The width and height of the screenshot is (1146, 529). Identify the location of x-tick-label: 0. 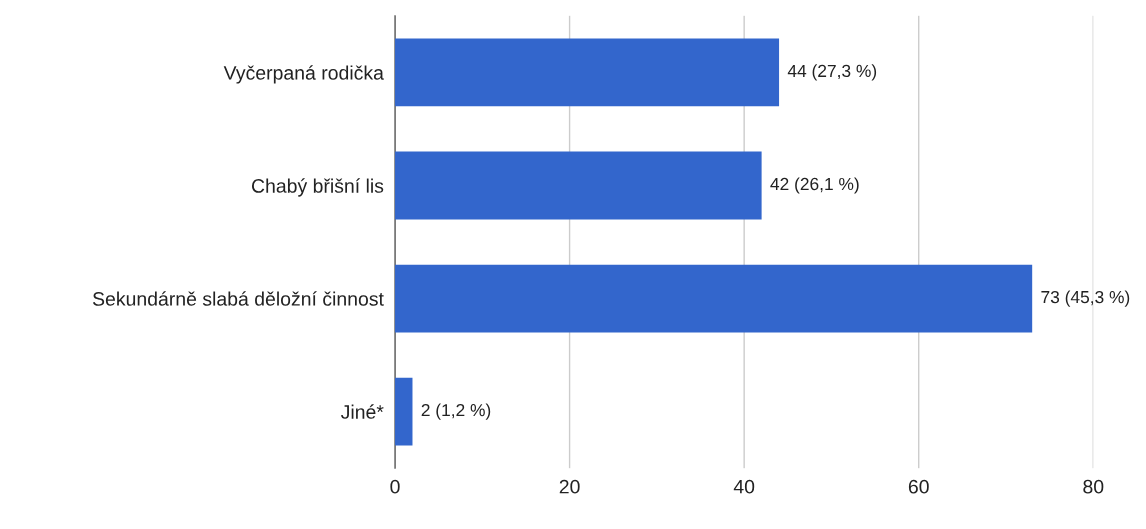
(395, 486).